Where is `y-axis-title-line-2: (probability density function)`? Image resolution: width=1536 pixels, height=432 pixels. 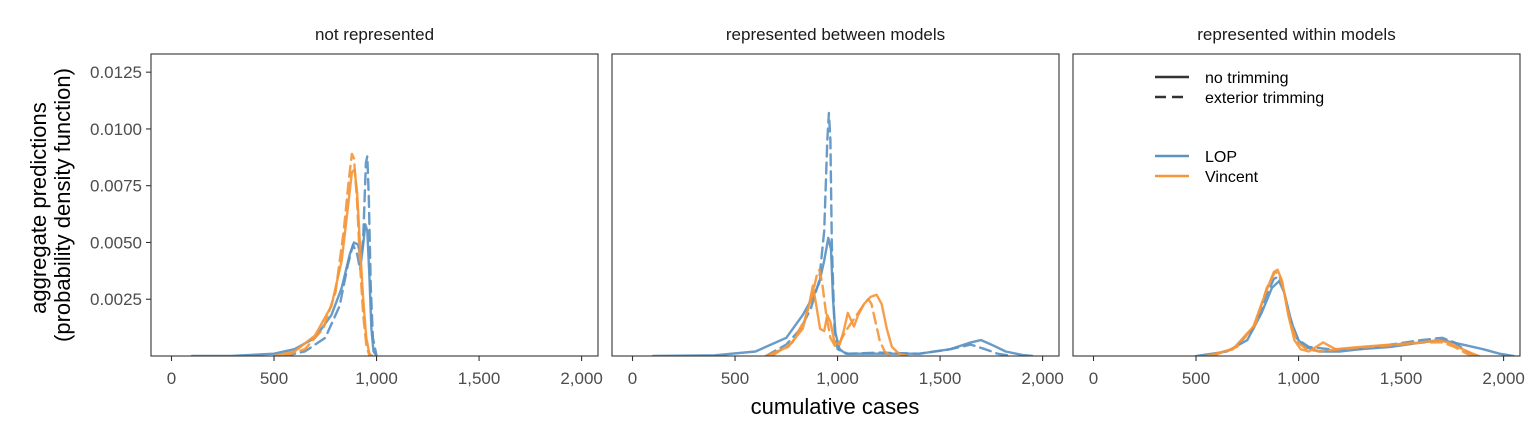
y-axis-title-line-2: (probability density function) is located at coordinates (62, 205).